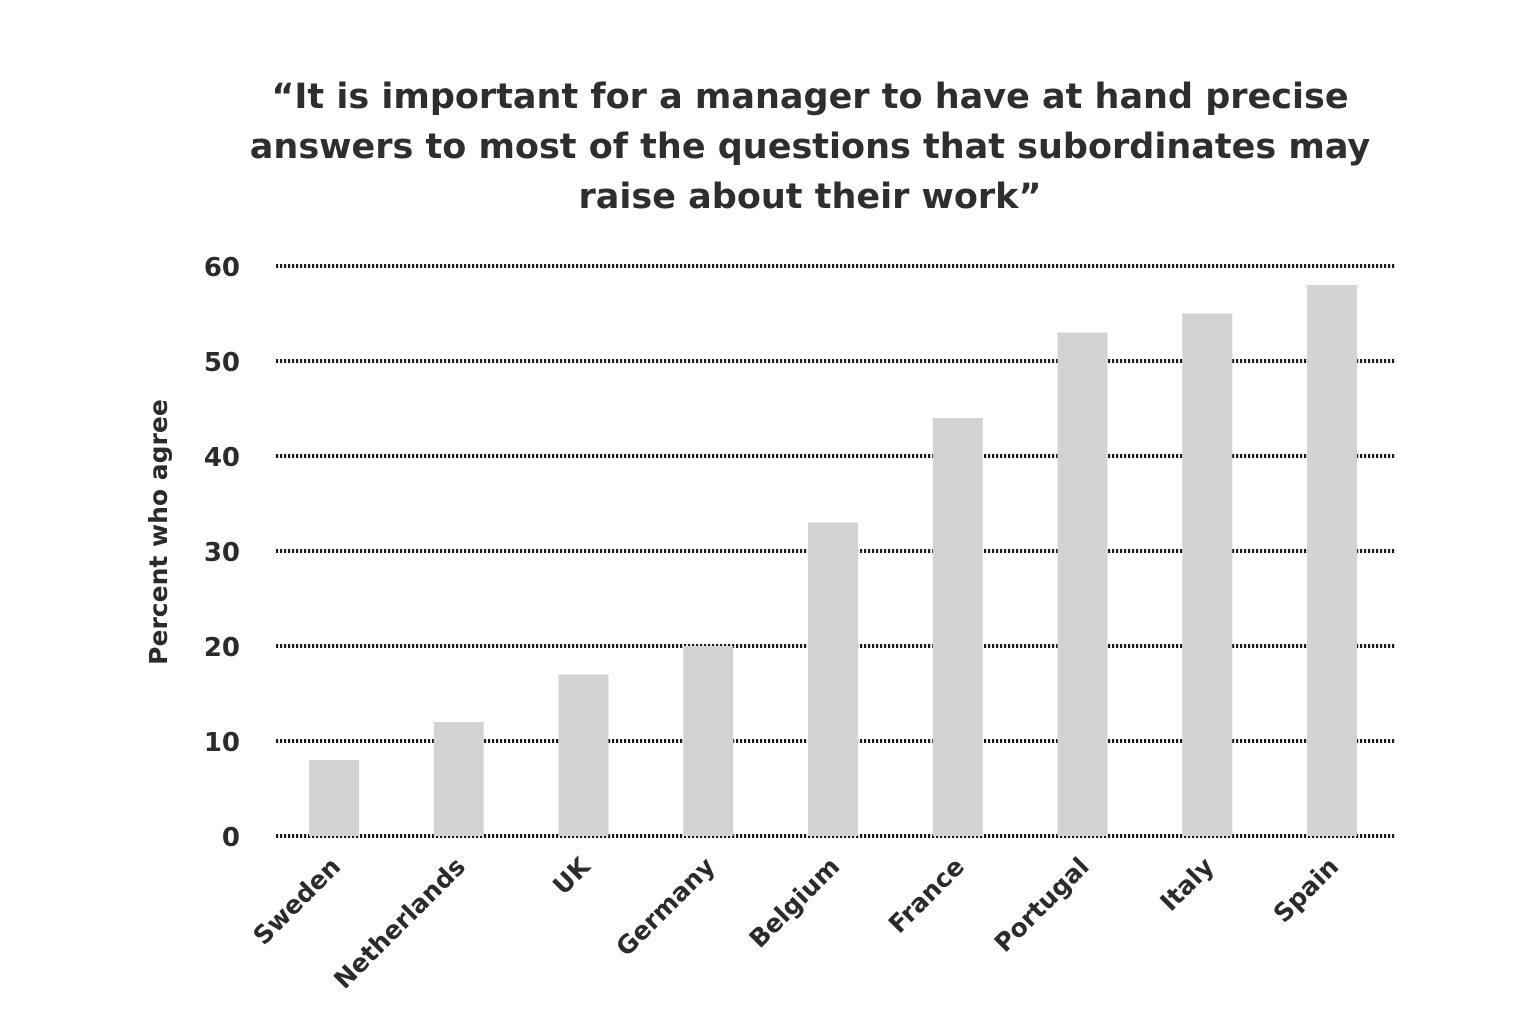 This screenshot has width=1525, height=1012. Describe the element at coordinates (222, 363) in the screenshot. I see `y-tick-label: 50` at that location.